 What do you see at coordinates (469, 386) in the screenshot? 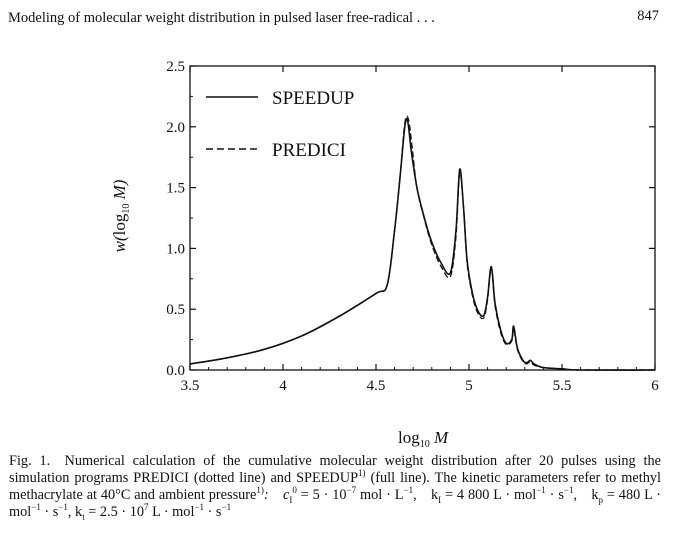
I see `x-tick-label: 5` at bounding box center [469, 386].